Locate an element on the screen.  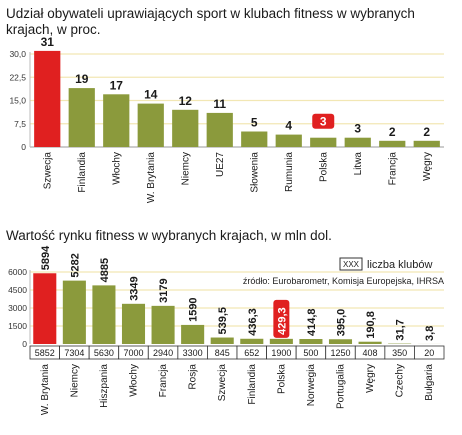
chart2-value-label: 429,3 is located at coordinates (282, 321).